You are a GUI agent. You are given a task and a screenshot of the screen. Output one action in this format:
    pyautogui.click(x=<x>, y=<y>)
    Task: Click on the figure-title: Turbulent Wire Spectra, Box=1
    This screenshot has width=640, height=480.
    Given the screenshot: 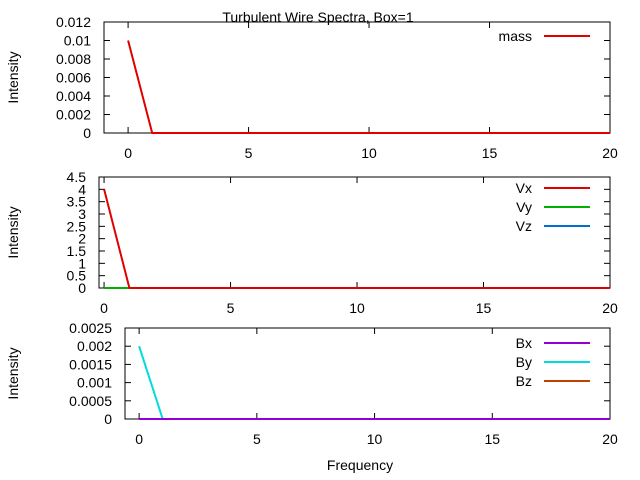 What is the action you would take?
    pyautogui.click(x=318, y=17)
    